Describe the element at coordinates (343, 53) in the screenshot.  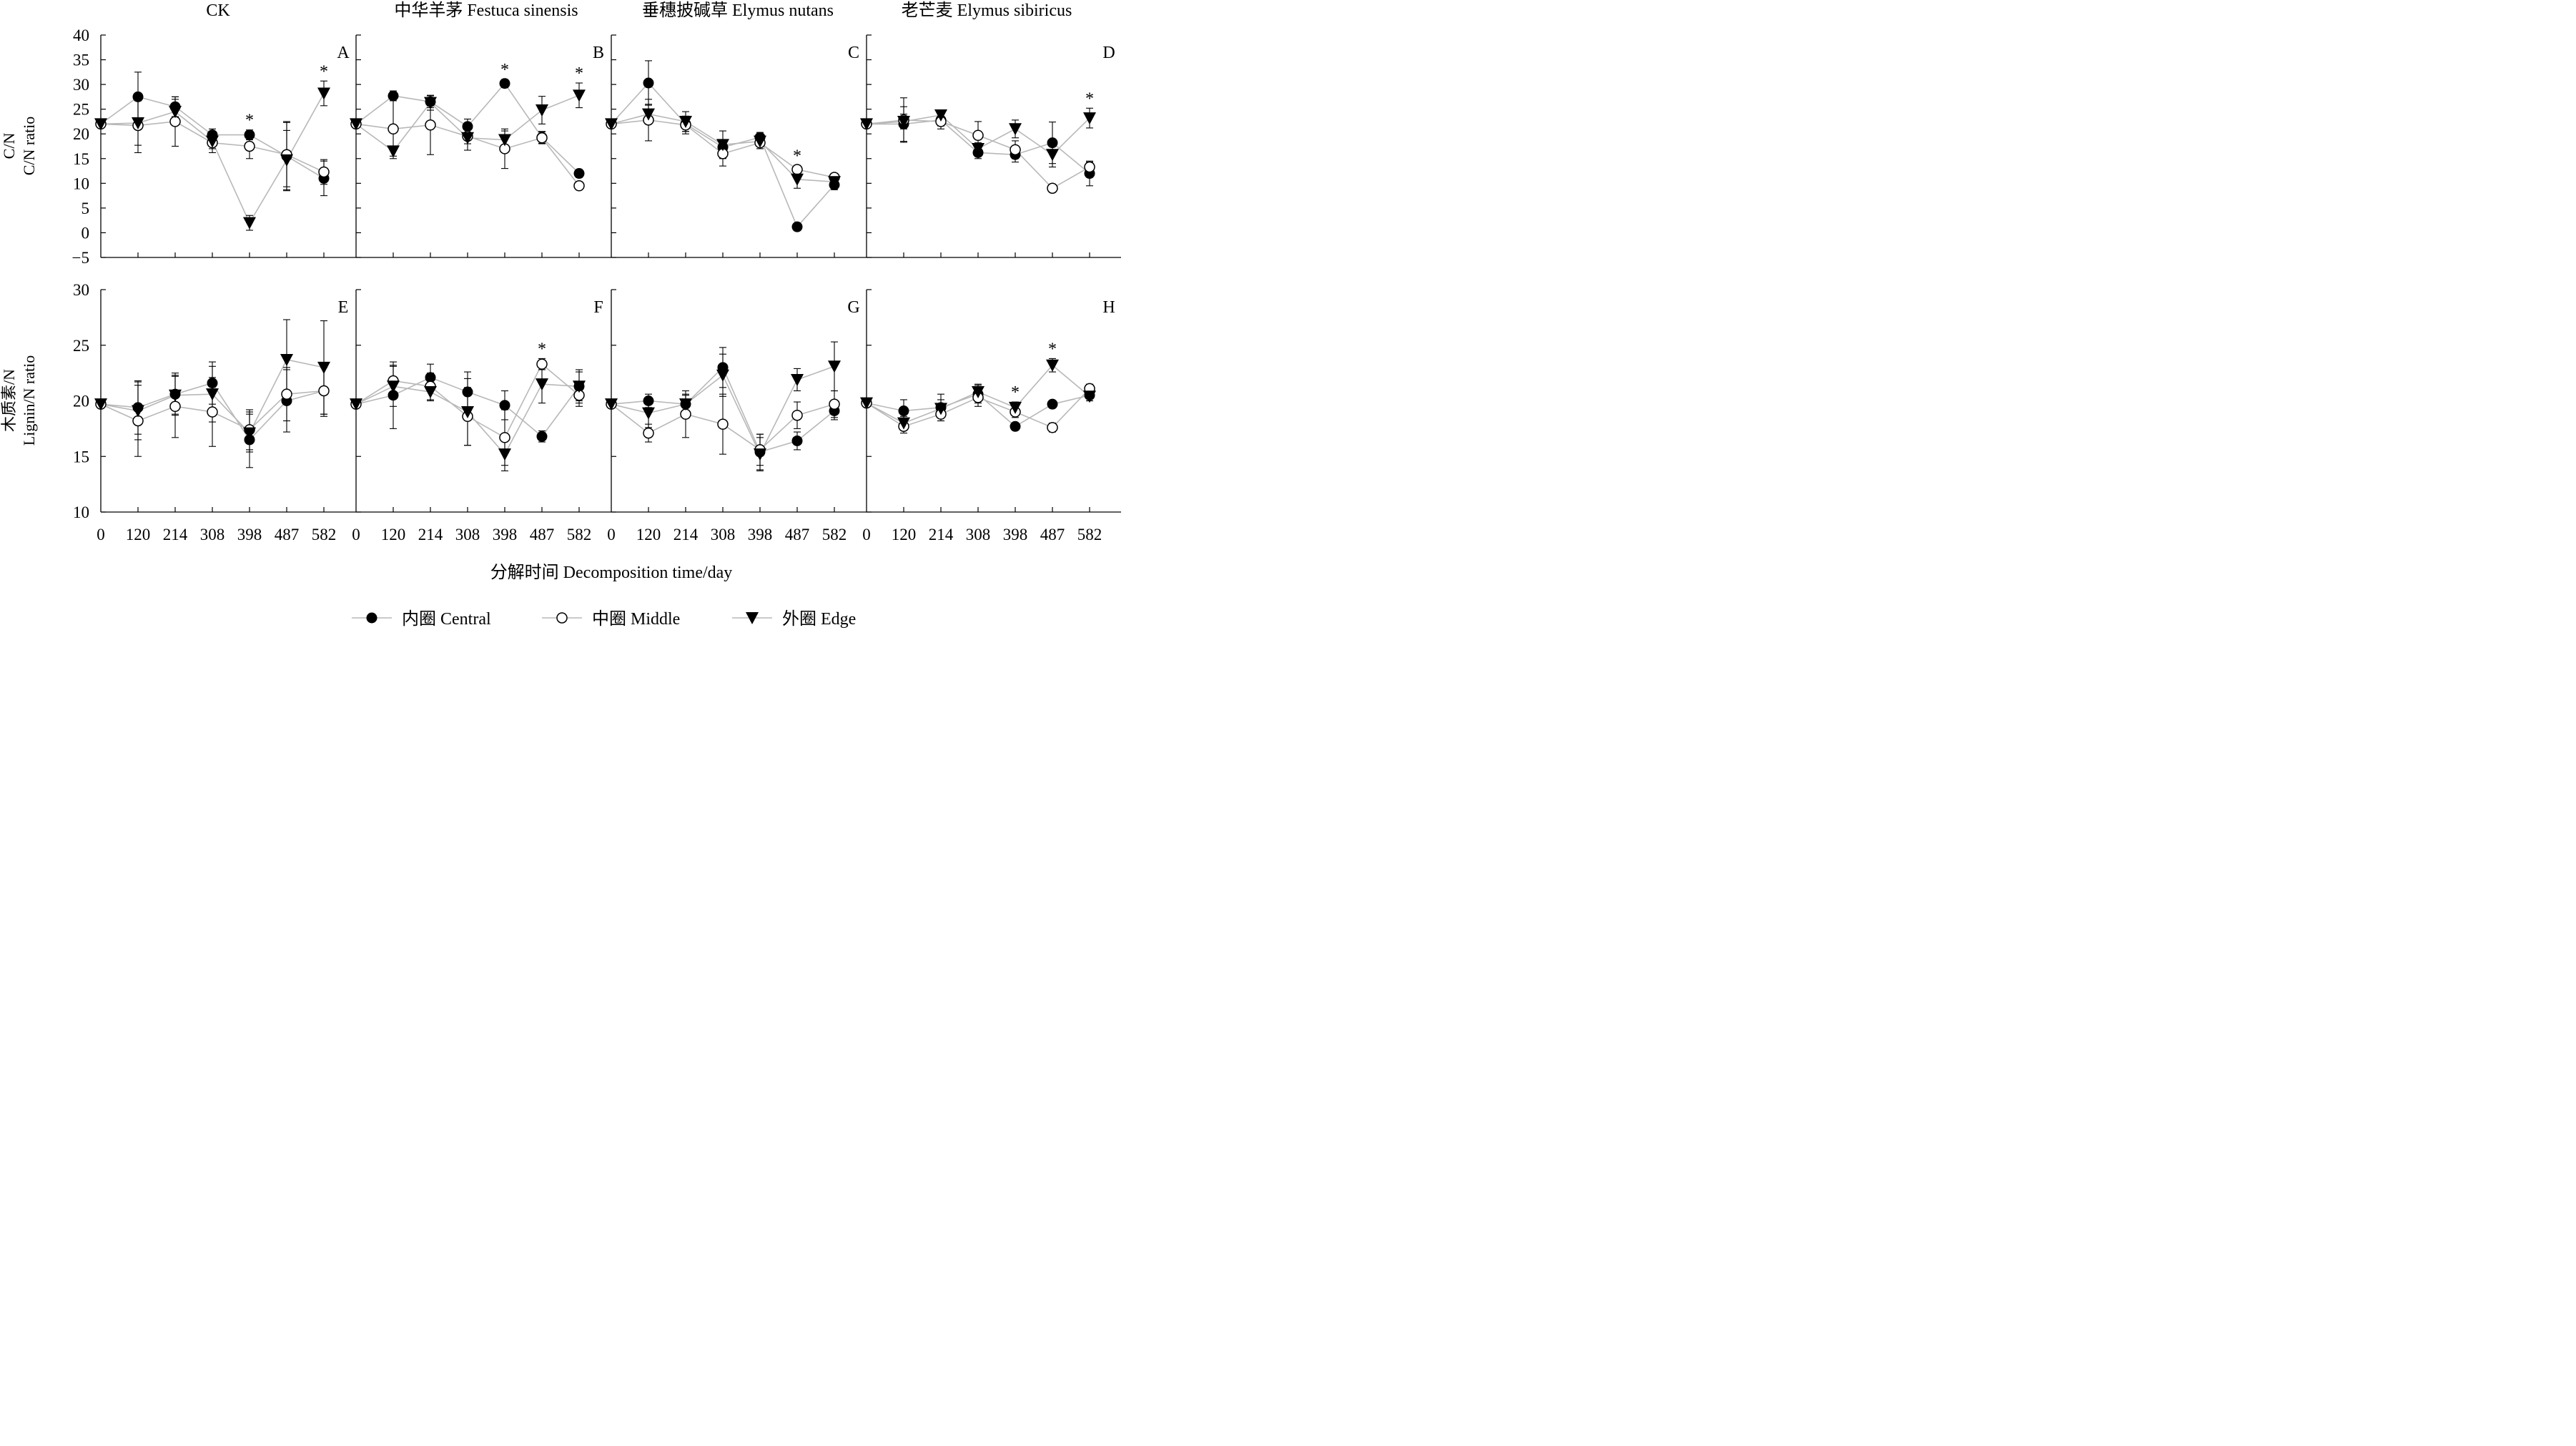
I see `panel-A-letter: A` at that location.